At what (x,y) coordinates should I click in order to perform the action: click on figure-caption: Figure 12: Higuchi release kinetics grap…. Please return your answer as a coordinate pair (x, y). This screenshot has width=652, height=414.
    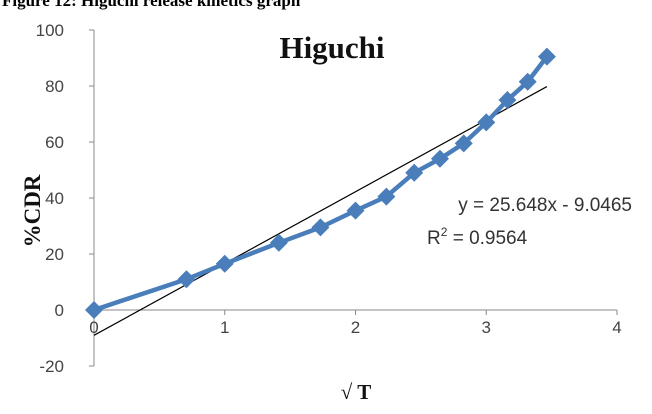
    Looking at the image, I should click on (151, 5).